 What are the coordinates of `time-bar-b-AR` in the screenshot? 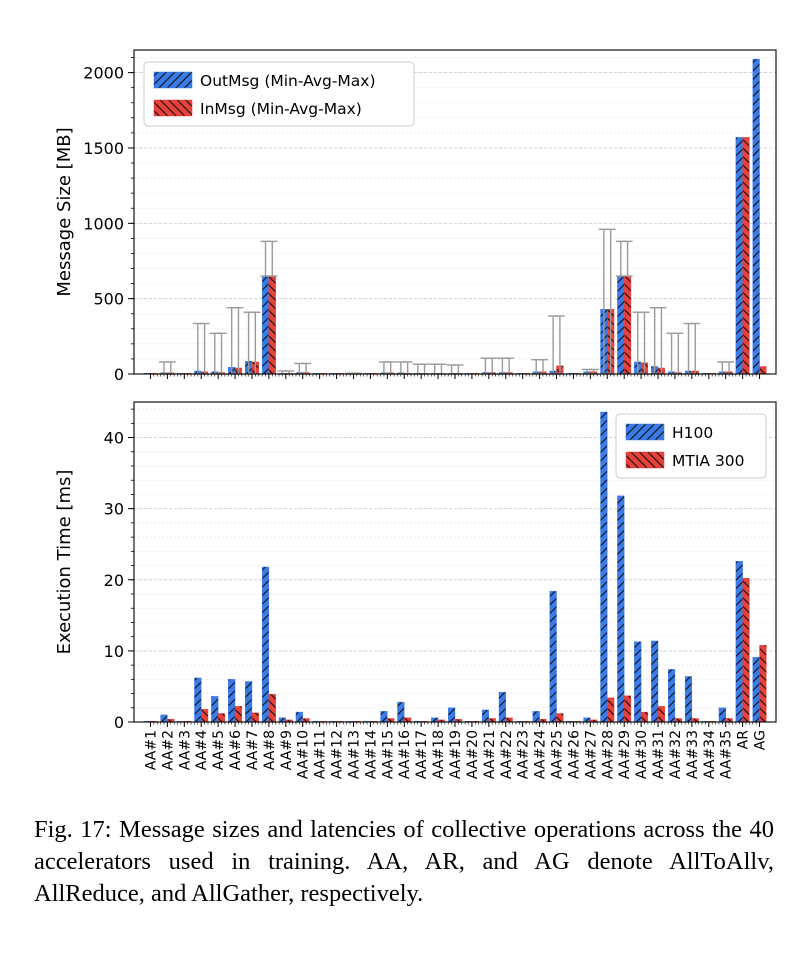 It's located at (746, 650).